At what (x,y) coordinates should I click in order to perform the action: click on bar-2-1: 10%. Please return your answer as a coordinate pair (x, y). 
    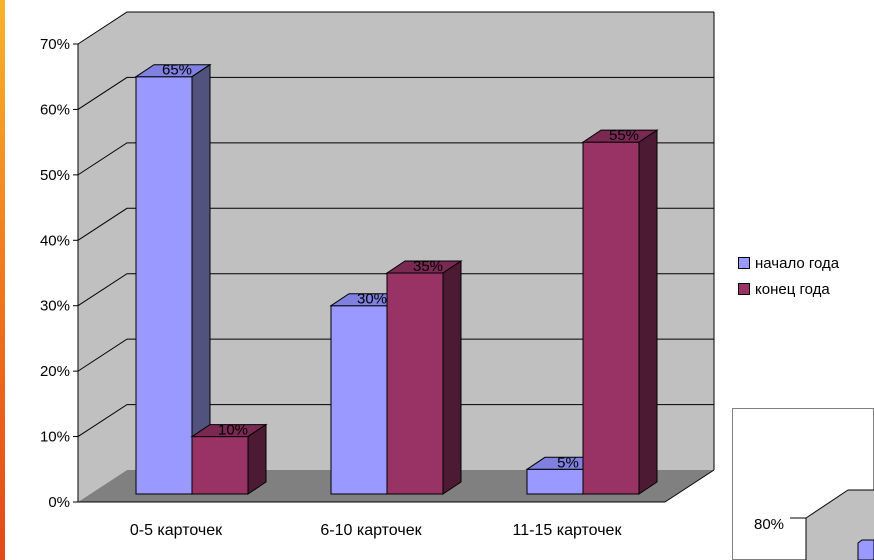
    Looking at the image, I should click on (229, 458).